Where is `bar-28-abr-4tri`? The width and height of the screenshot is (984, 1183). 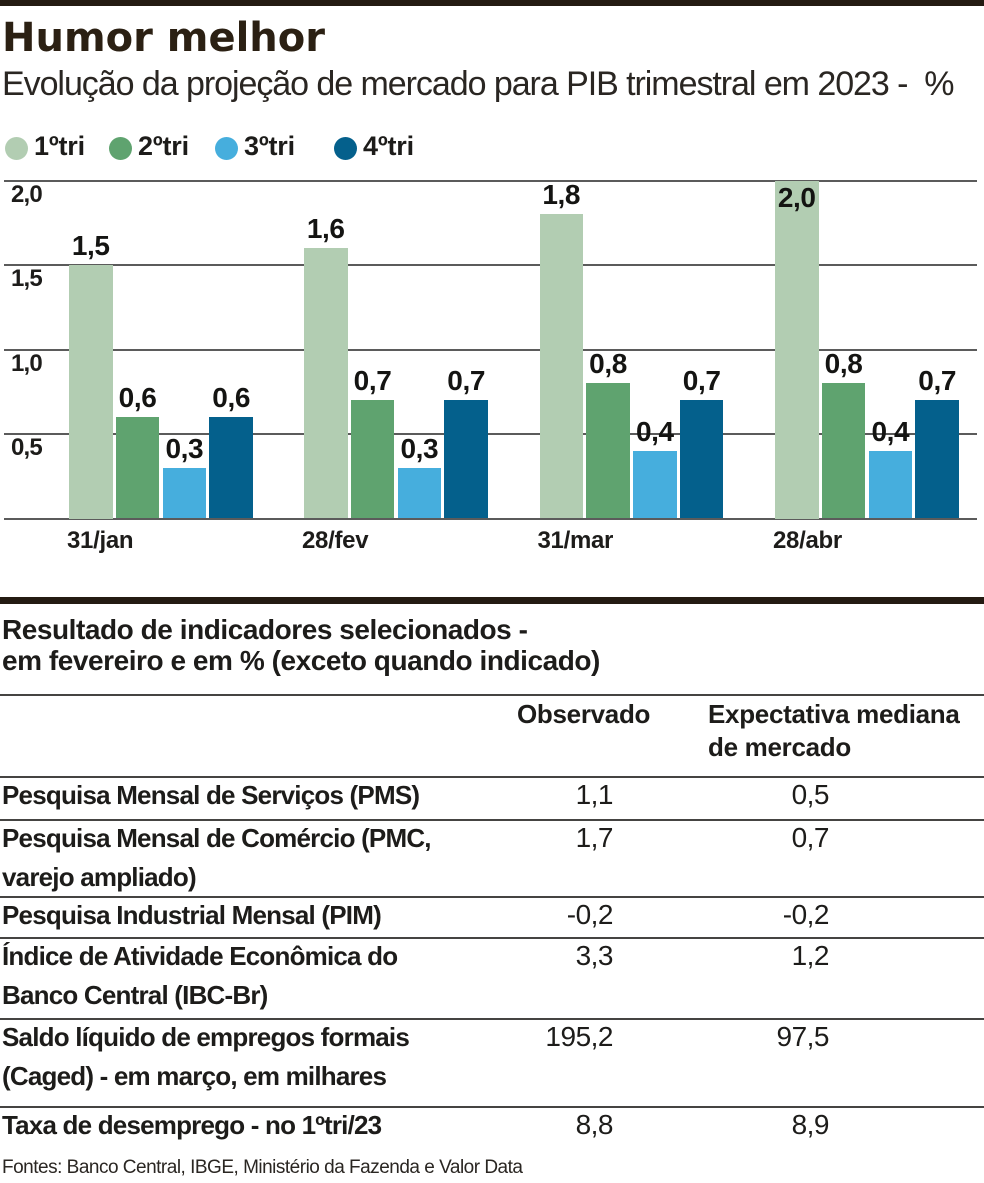 bar-28-abr-4tri is located at coordinates (937, 459).